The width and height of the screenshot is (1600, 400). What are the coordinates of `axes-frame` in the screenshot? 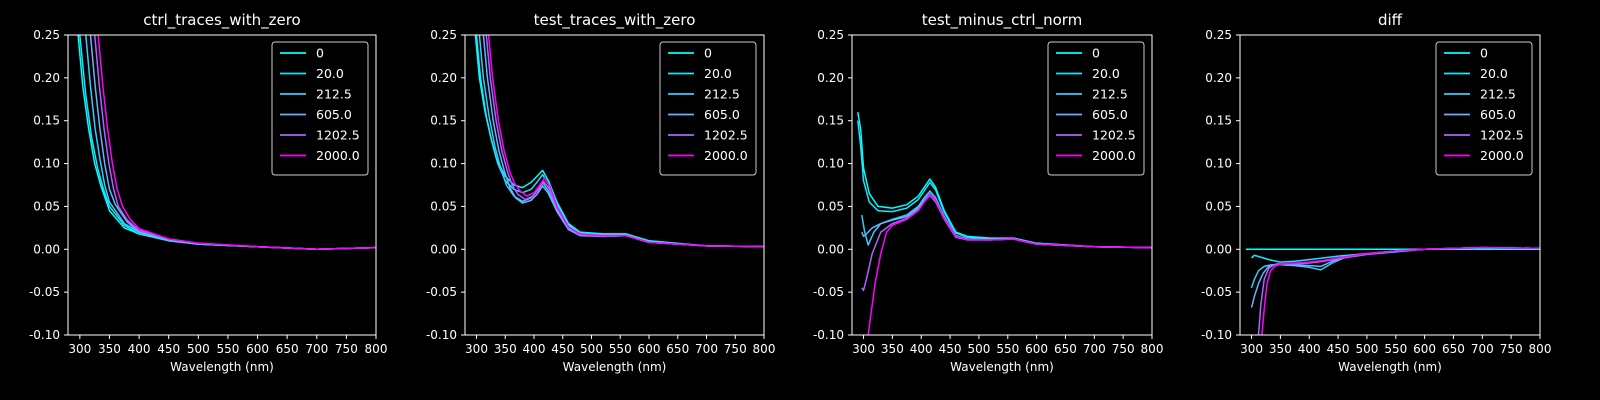 It's located at (222, 185).